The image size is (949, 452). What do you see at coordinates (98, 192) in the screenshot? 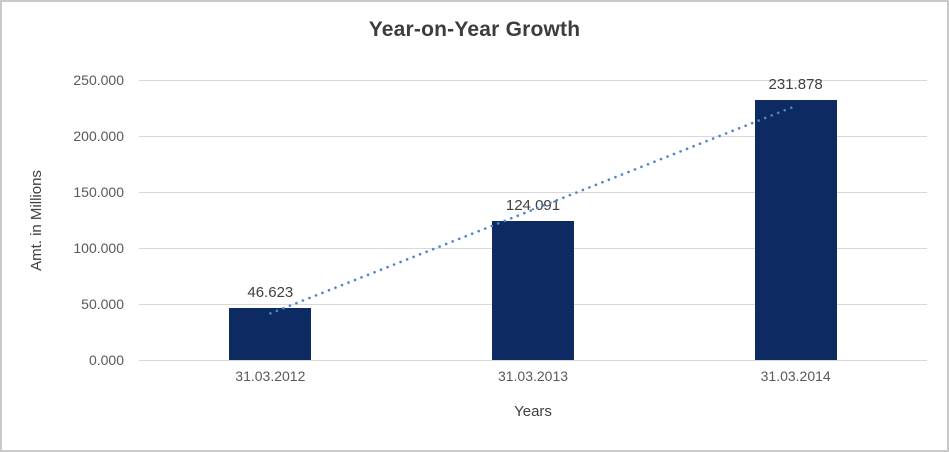
I see `y-tick-label: 150.000` at bounding box center [98, 192].